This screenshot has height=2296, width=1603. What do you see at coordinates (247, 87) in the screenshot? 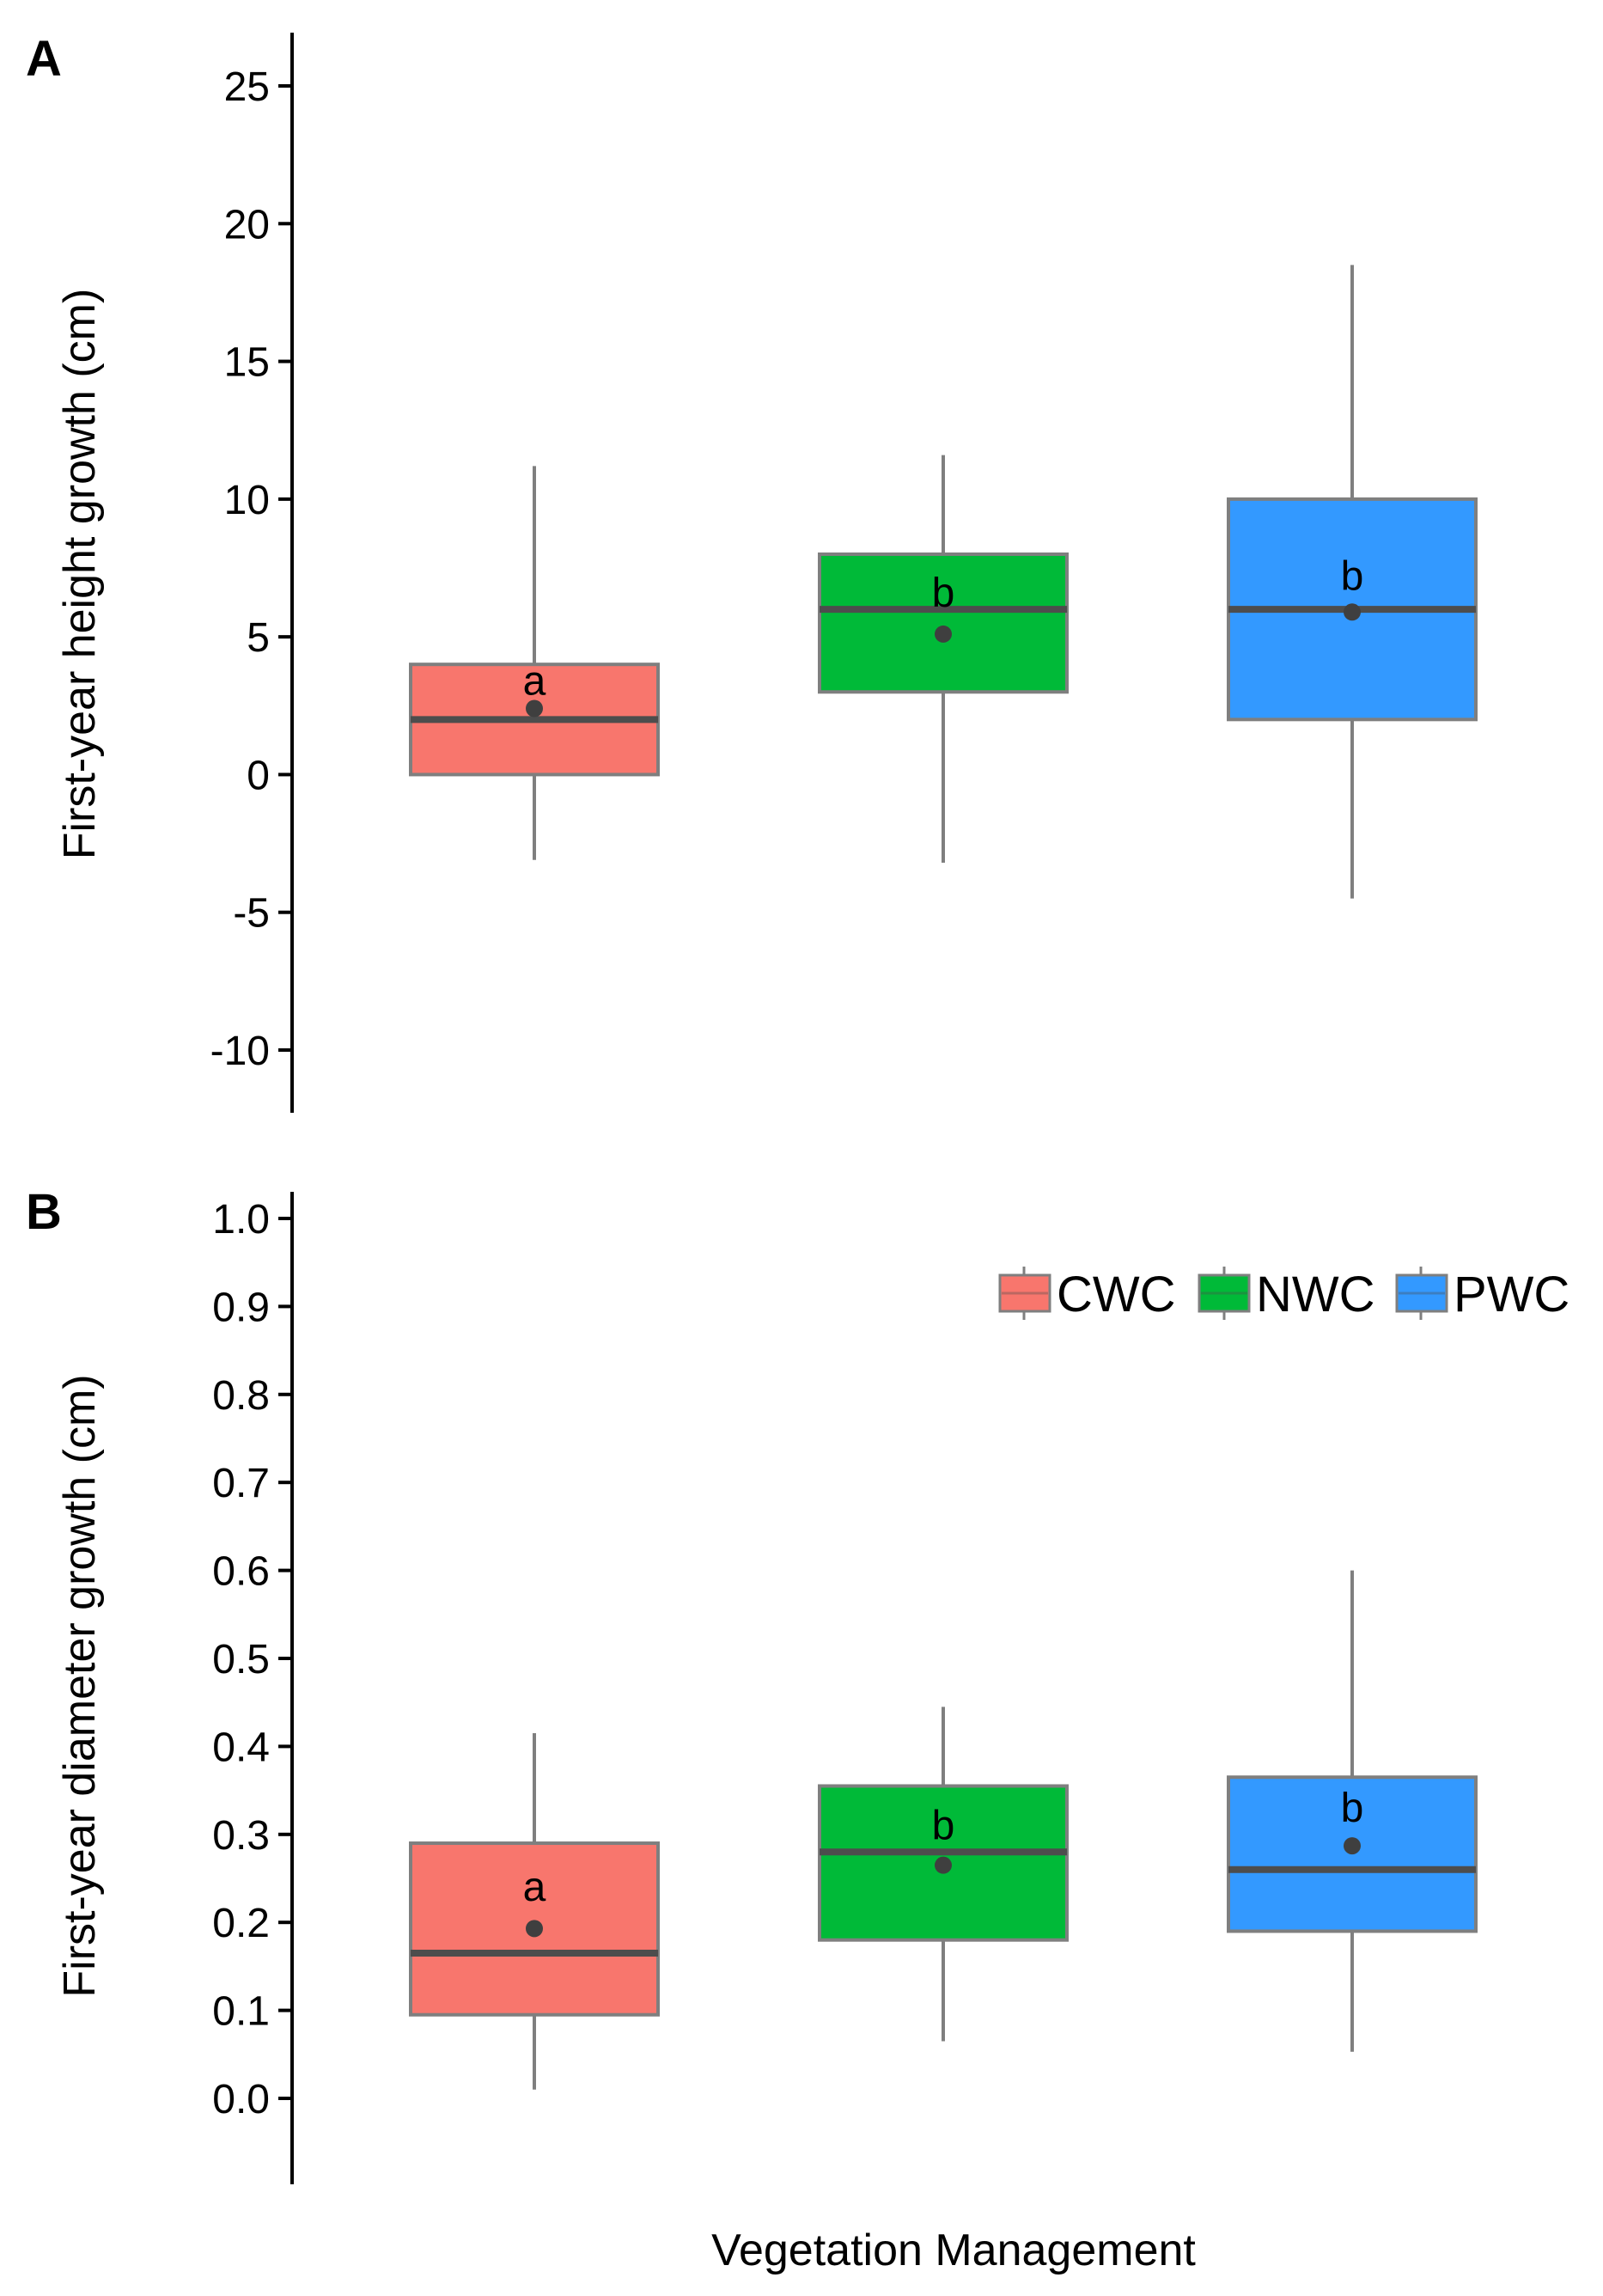
I see `y-tick-label: 25` at bounding box center [247, 87].